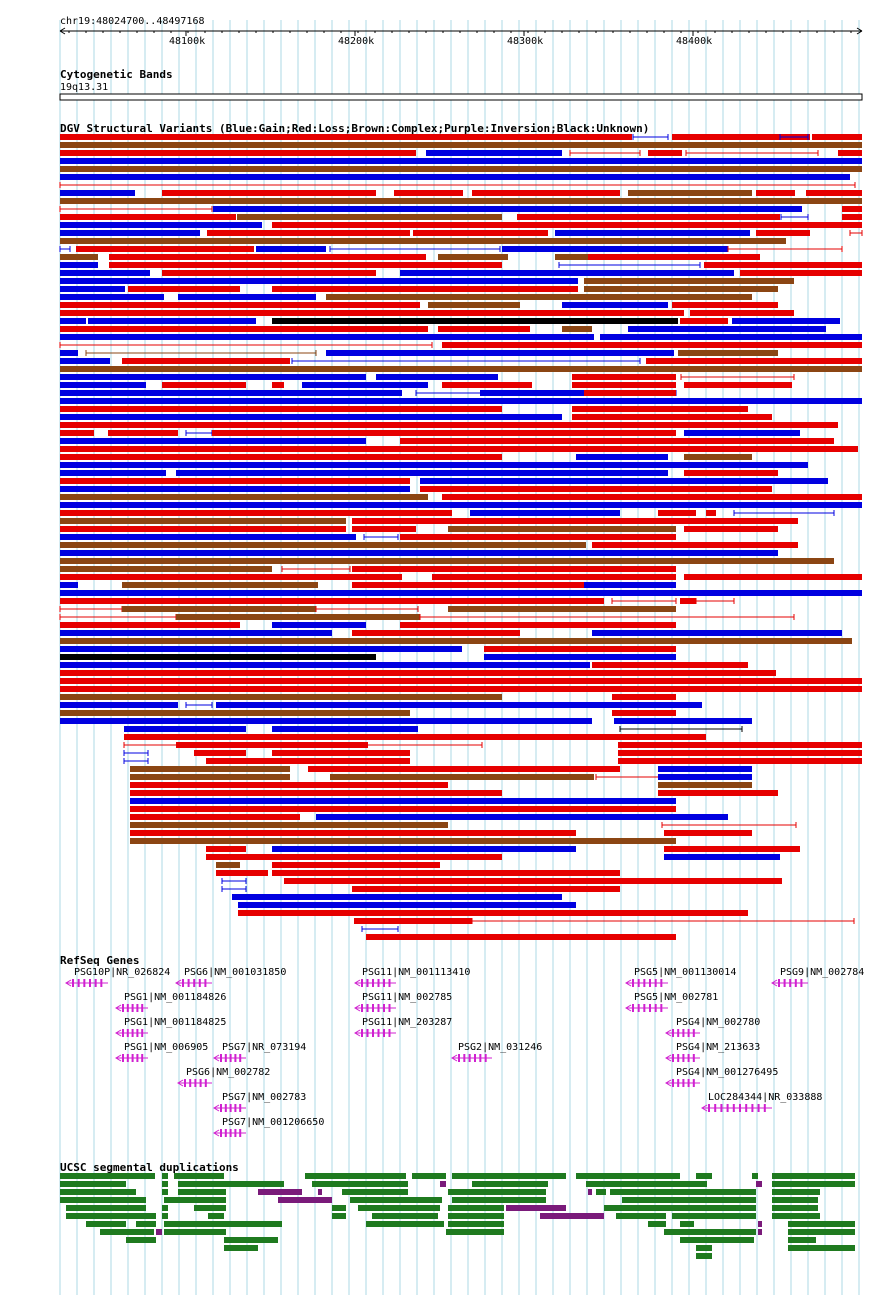 Image resolution: width=890 pixels, height=1295 pixels. Describe the element at coordinates (685, 972) in the screenshot. I see `gene-label: PSG5|NM_001130014` at that location.